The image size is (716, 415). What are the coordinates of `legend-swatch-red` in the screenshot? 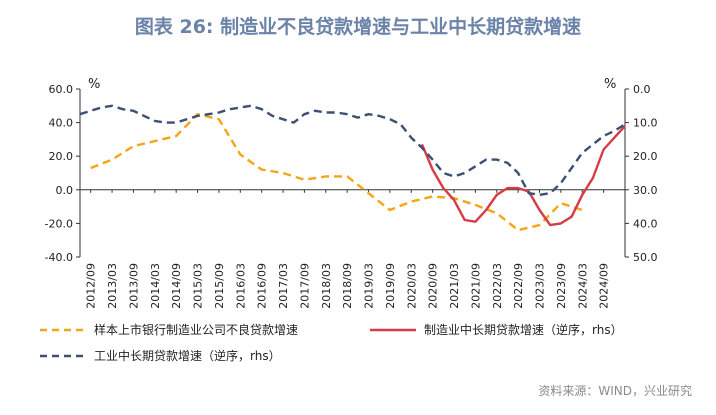 It's located at (393, 329).